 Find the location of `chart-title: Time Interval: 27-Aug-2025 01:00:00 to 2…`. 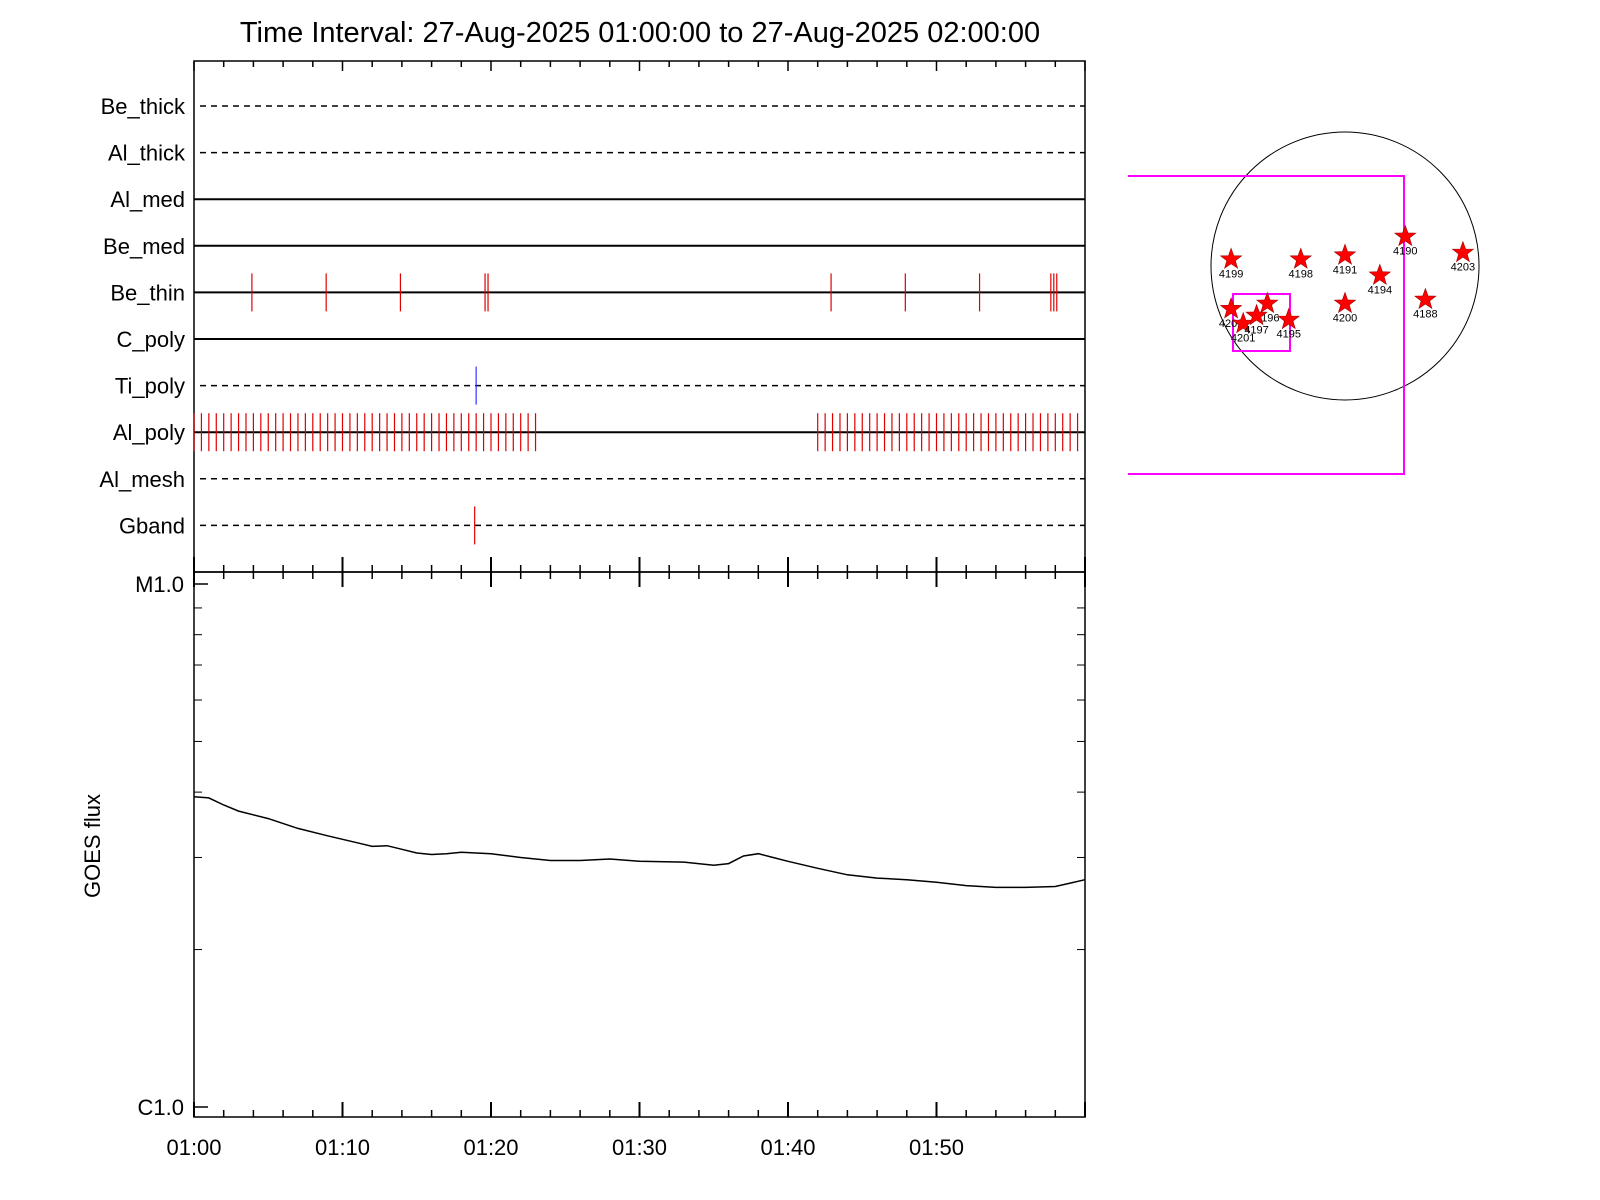

chart-title: Time Interval: 27-Aug-2025 01:00:00 to 2… is located at coordinates (640, 33).